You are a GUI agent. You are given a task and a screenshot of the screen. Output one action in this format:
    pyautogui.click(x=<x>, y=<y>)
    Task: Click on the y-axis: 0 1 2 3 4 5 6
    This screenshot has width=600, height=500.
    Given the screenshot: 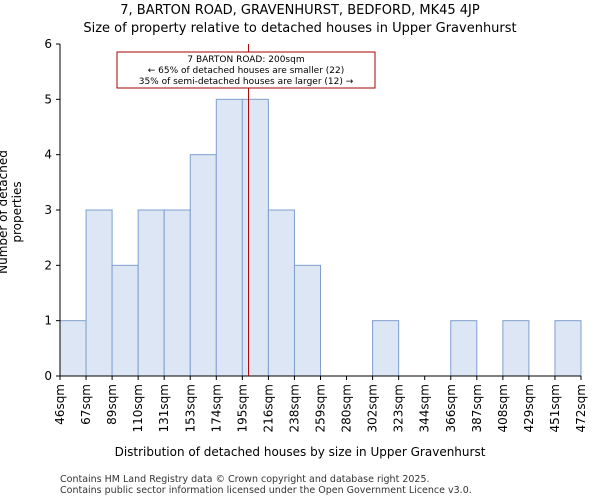 What is the action you would take?
    pyautogui.click(x=52, y=210)
    